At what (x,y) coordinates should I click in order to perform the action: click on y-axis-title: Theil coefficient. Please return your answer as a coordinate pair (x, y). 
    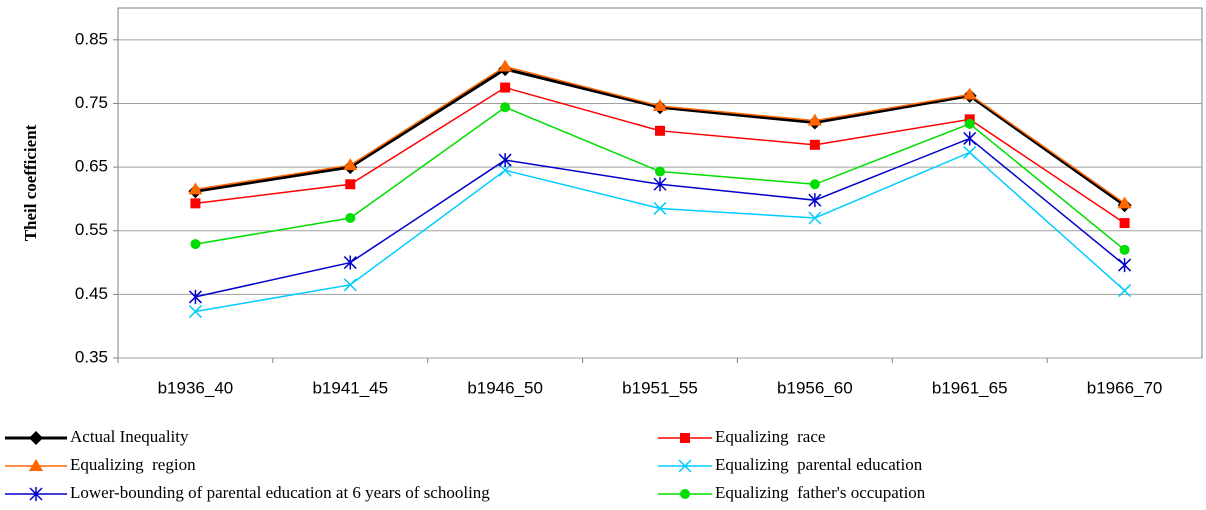
    Looking at the image, I should click on (30, 182).